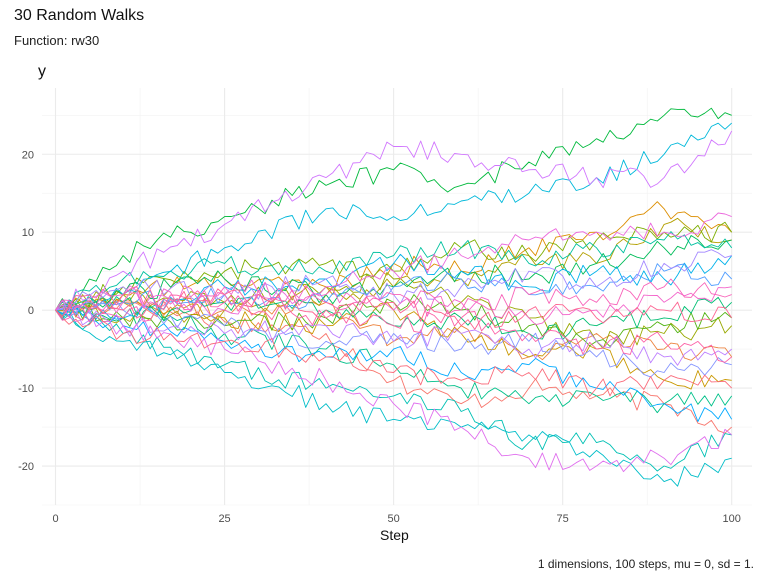 Image resolution: width=768 pixels, height=576 pixels. Describe the element at coordinates (31, 311) in the screenshot. I see `y-tick-label: 0` at that location.